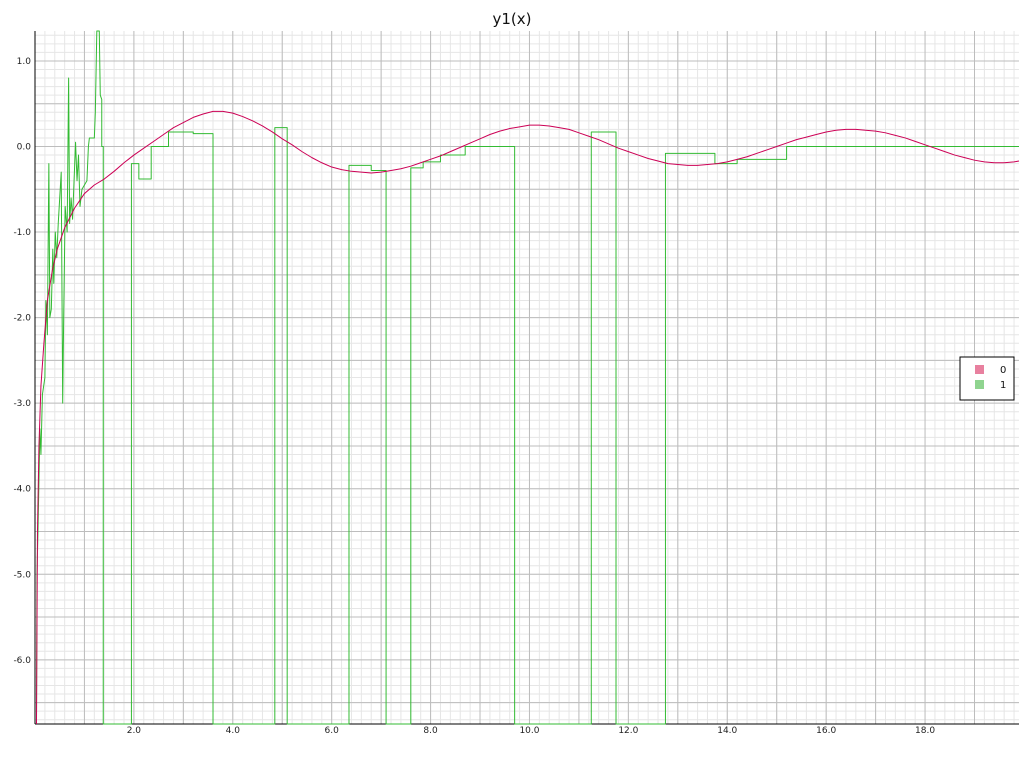 Image resolution: width=1024 pixels, height=760 pixels. What do you see at coordinates (22, 661) in the screenshot?
I see `y-tick-label: -6.0` at bounding box center [22, 661].